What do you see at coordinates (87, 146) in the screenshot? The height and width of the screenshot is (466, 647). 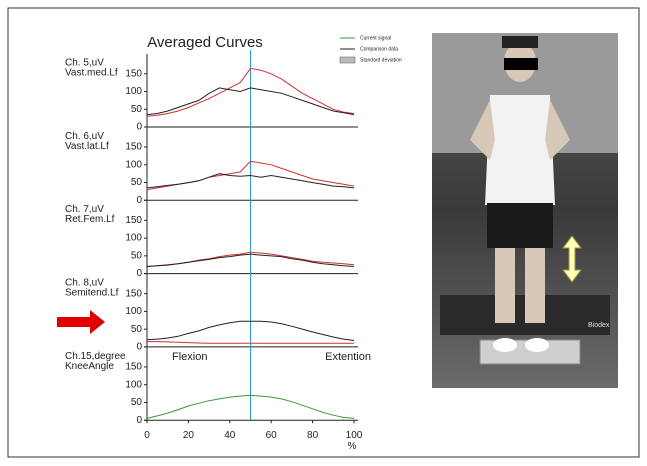 I see `muscle-label: Vast.lat.Lf` at bounding box center [87, 146].